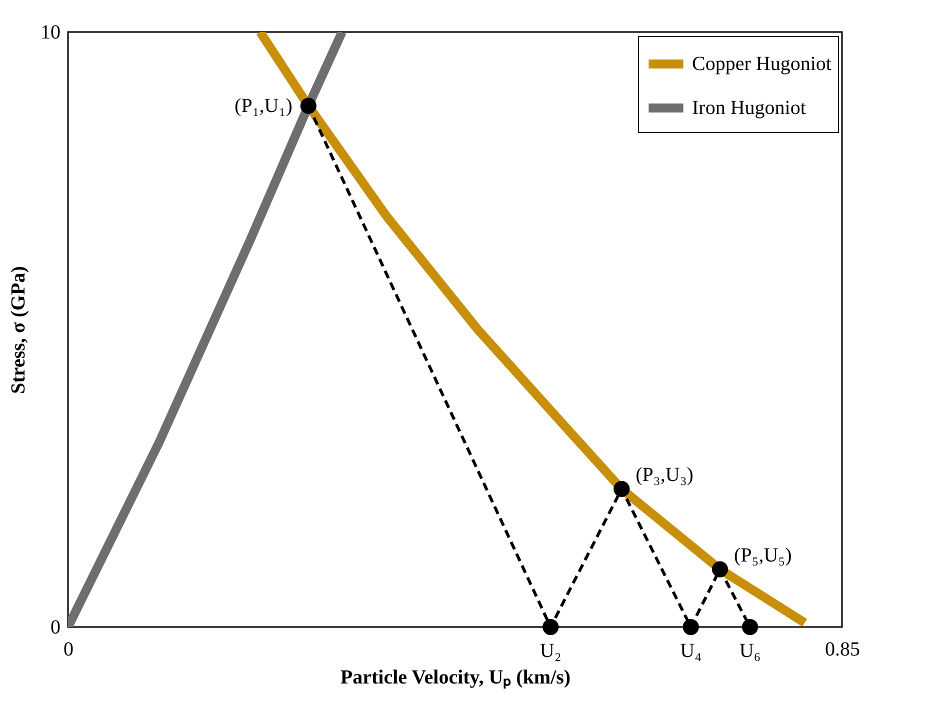  I want to click on annotation: U₄, so click(691, 651).